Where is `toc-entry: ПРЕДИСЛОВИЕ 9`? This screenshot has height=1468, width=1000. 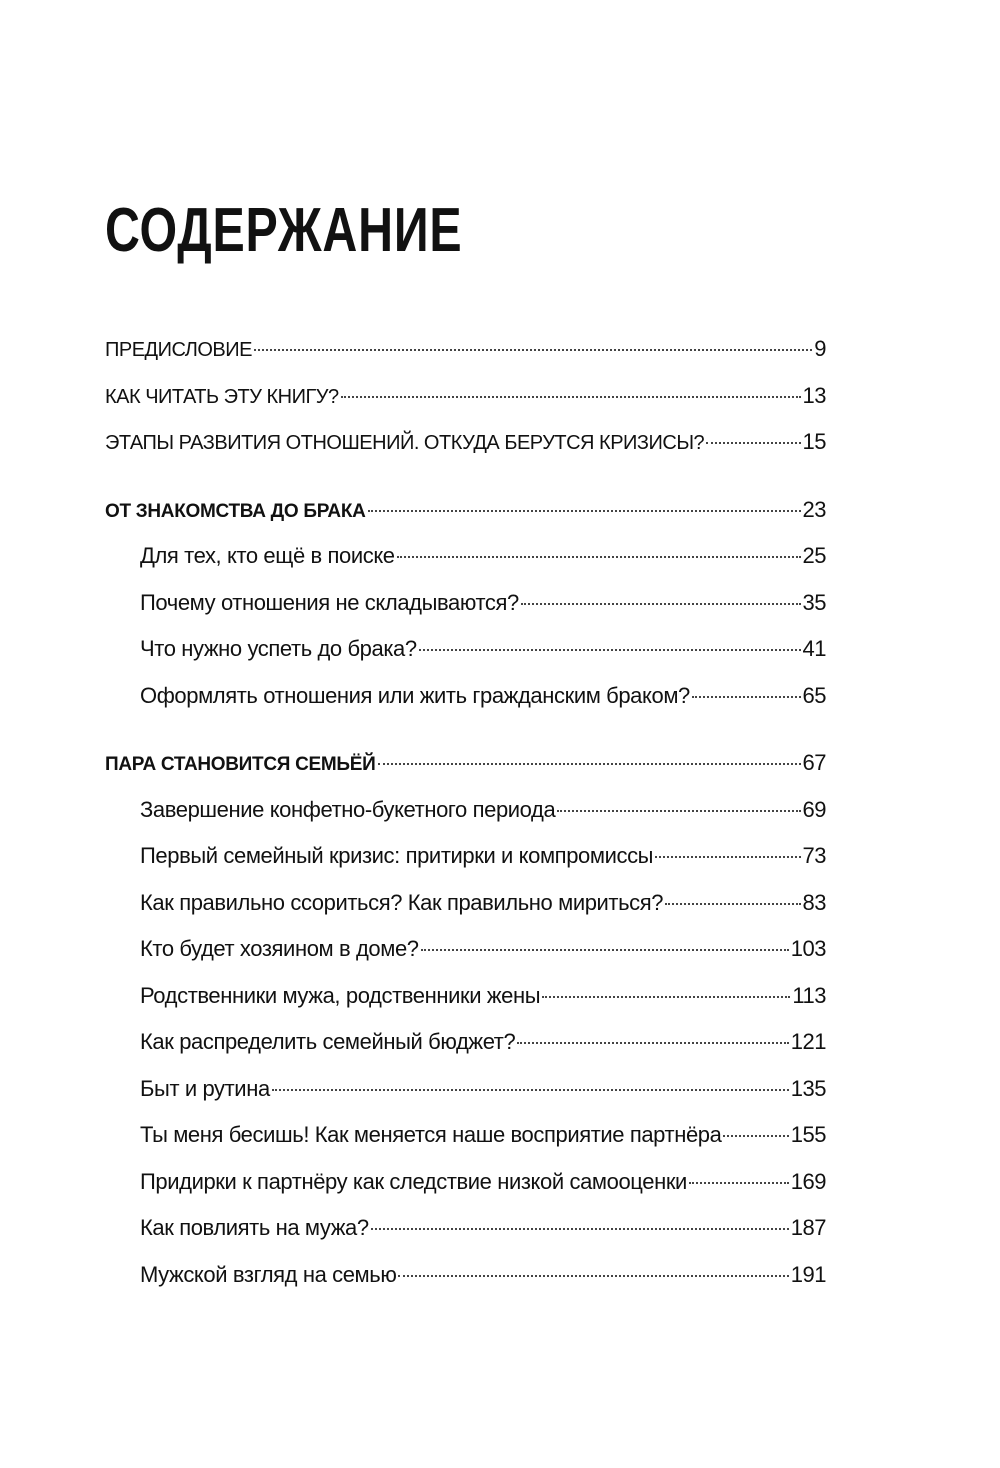
toc-entry: ПРЕДИСЛОВИЕ 9 is located at coordinates (465, 357).